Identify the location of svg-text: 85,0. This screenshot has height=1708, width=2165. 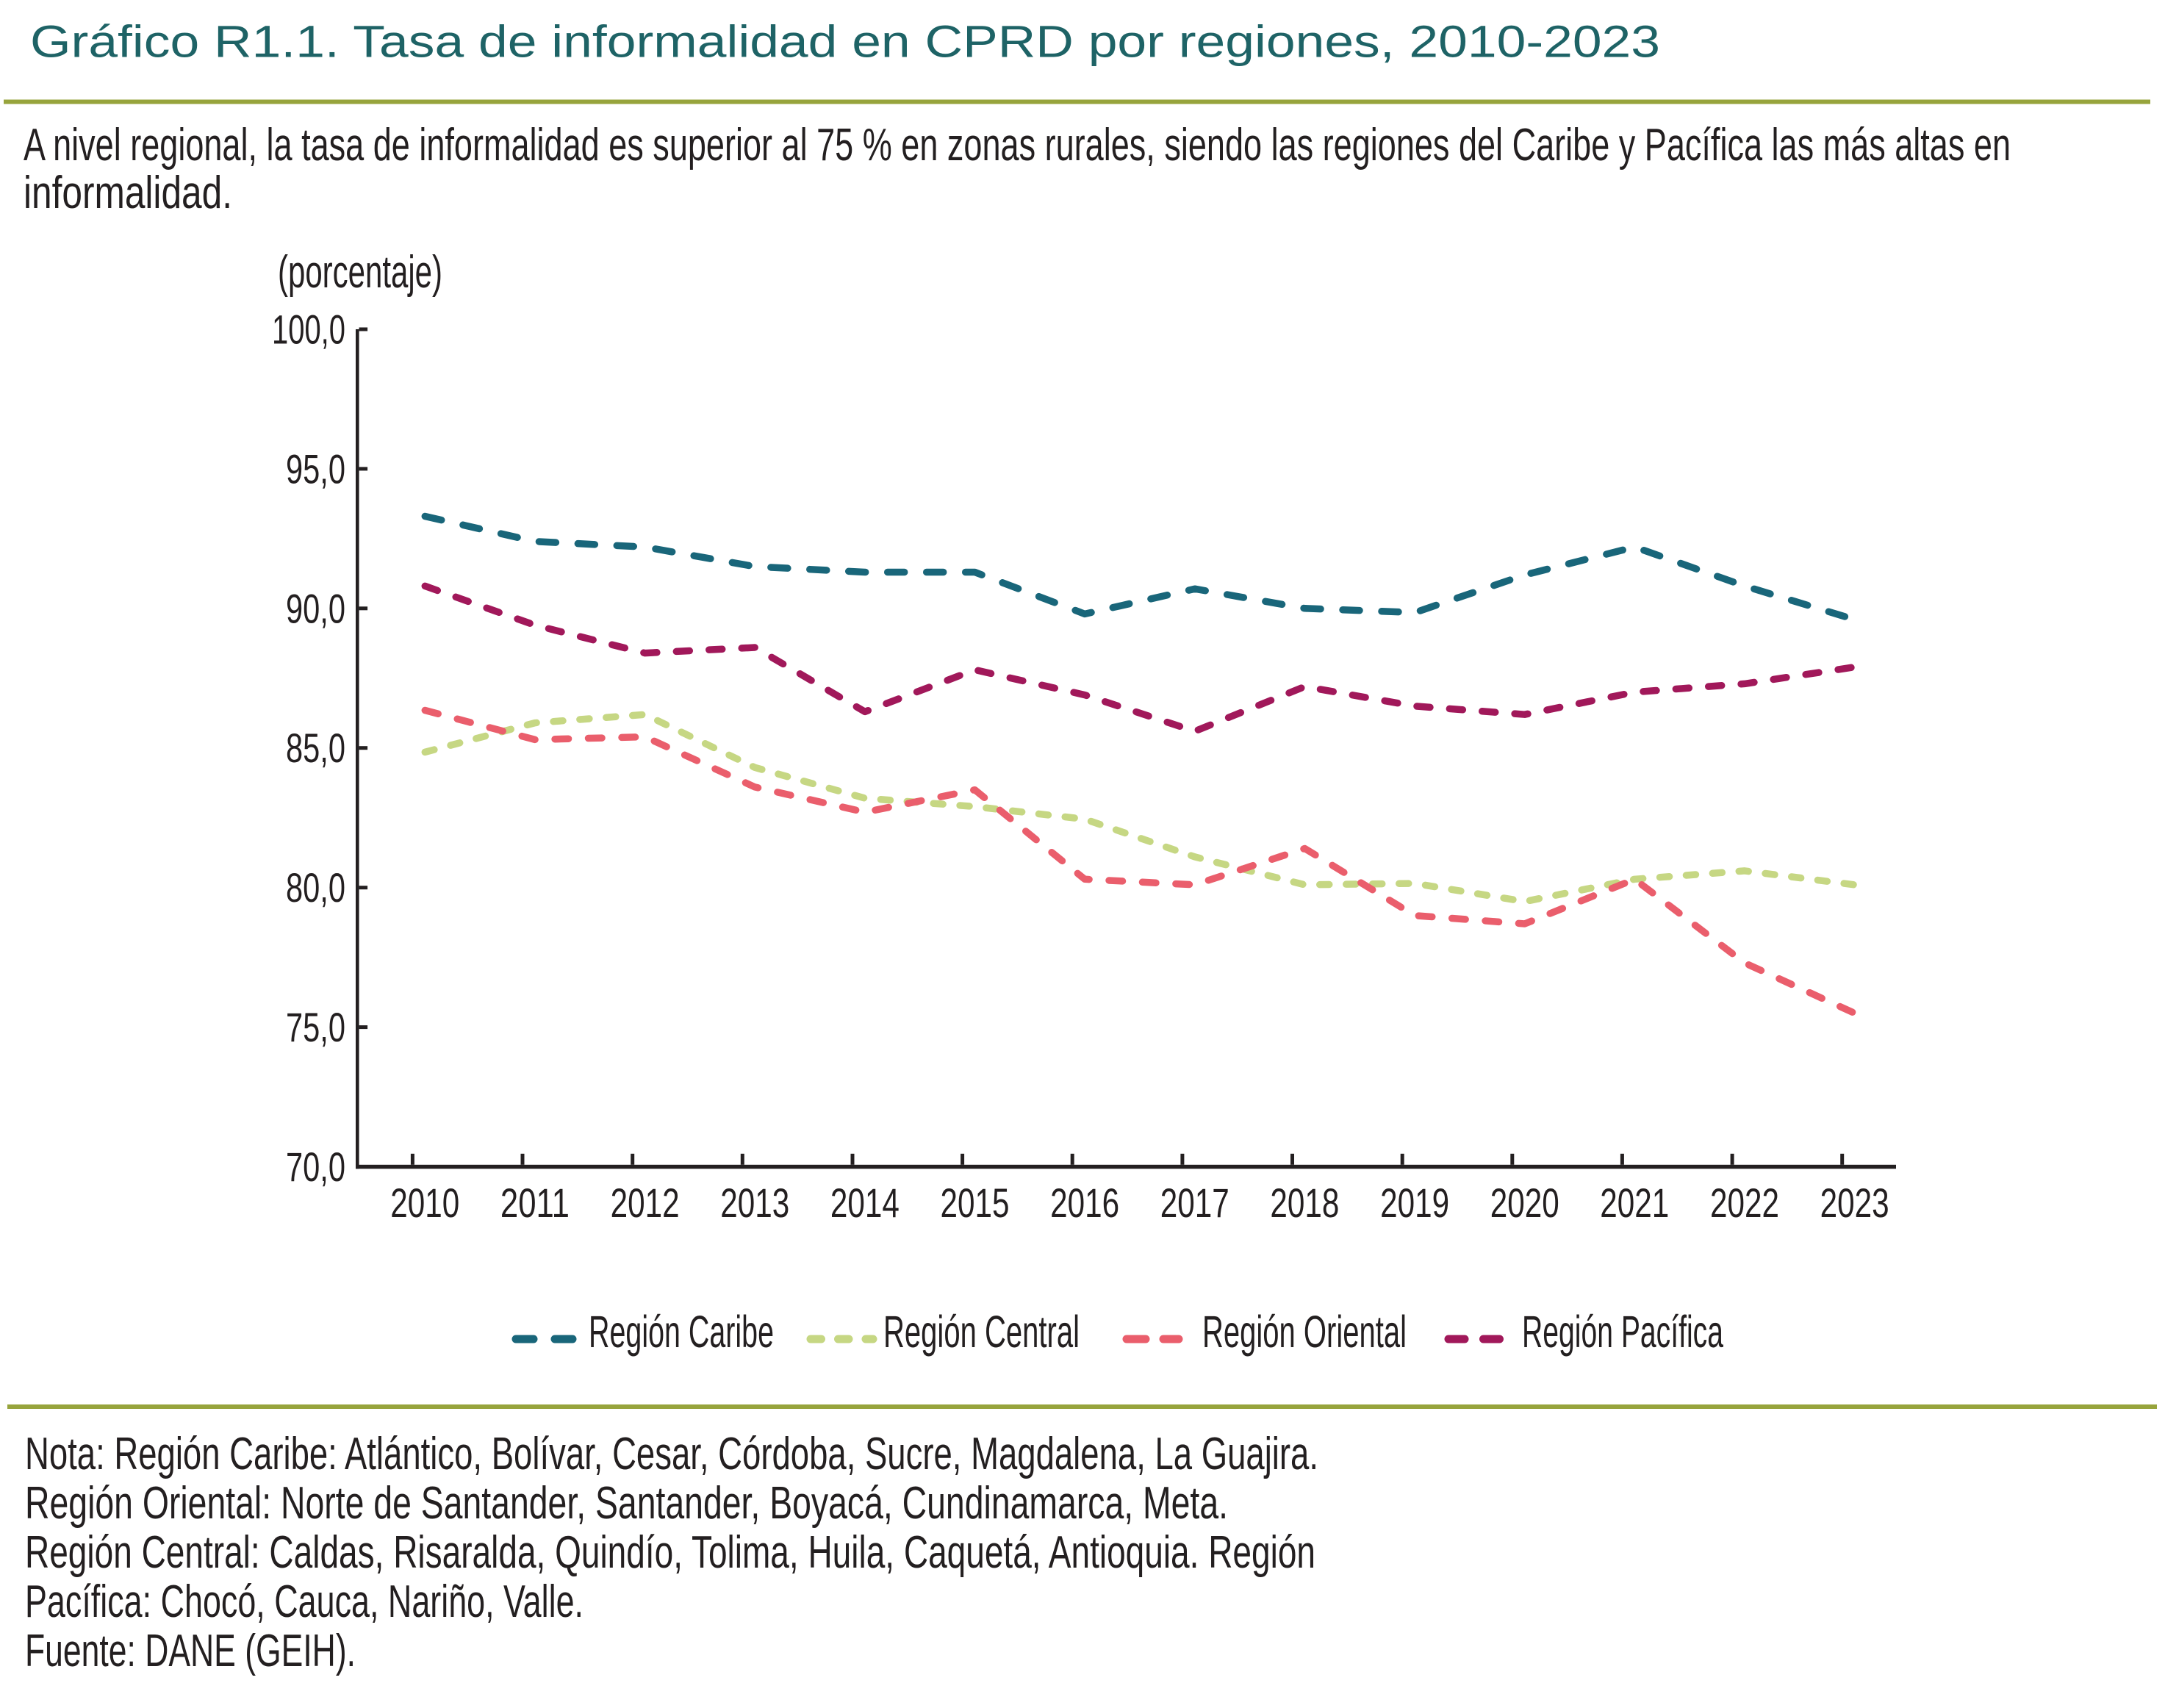
(315, 748).